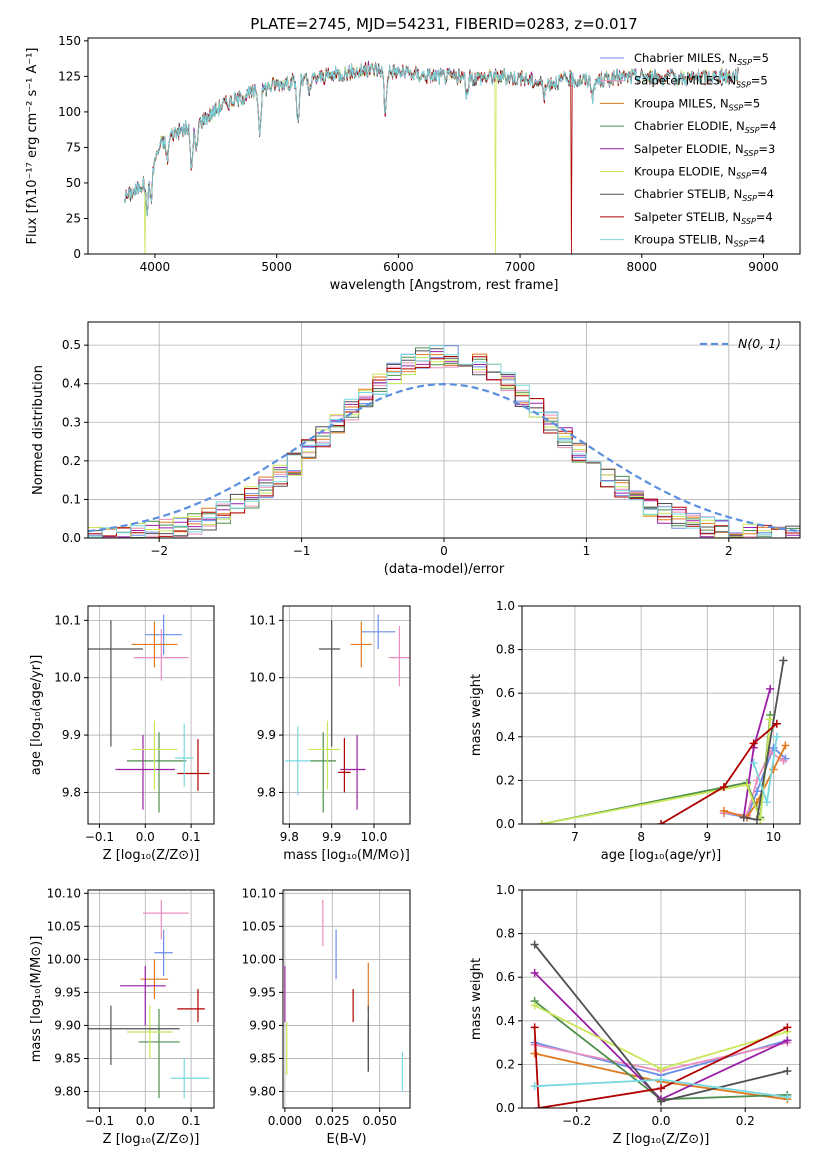 This screenshot has width=819, height=1170. I want to click on y-tick-label: 0.8, so click(505, 650).